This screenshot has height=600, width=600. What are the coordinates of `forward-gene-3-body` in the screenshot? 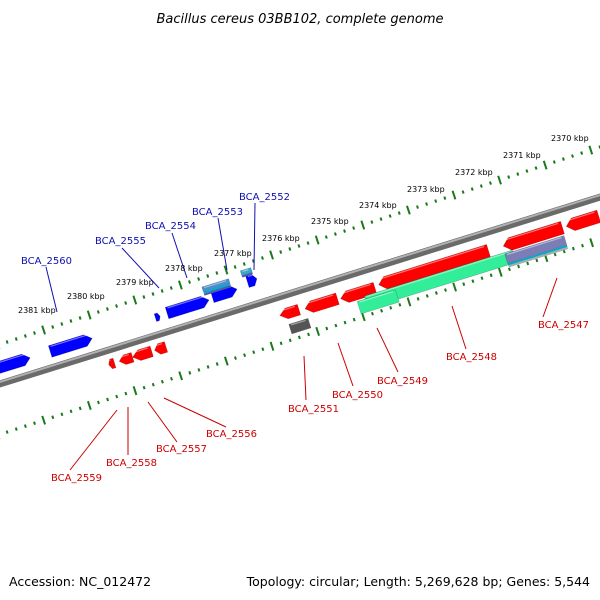 It's located at (187, 307).